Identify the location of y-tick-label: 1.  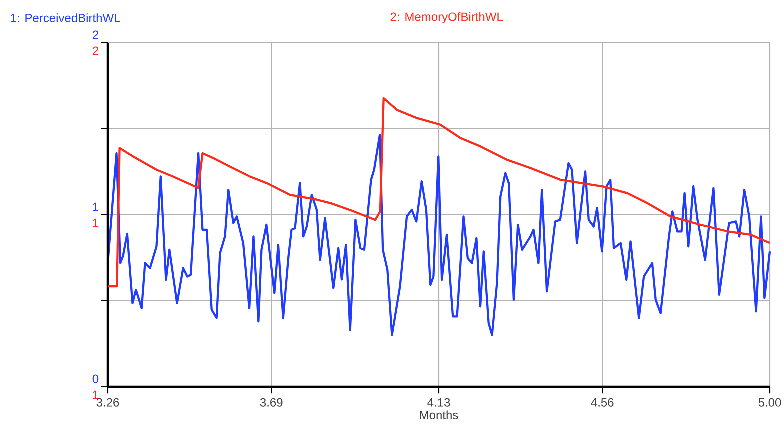
(95, 207).